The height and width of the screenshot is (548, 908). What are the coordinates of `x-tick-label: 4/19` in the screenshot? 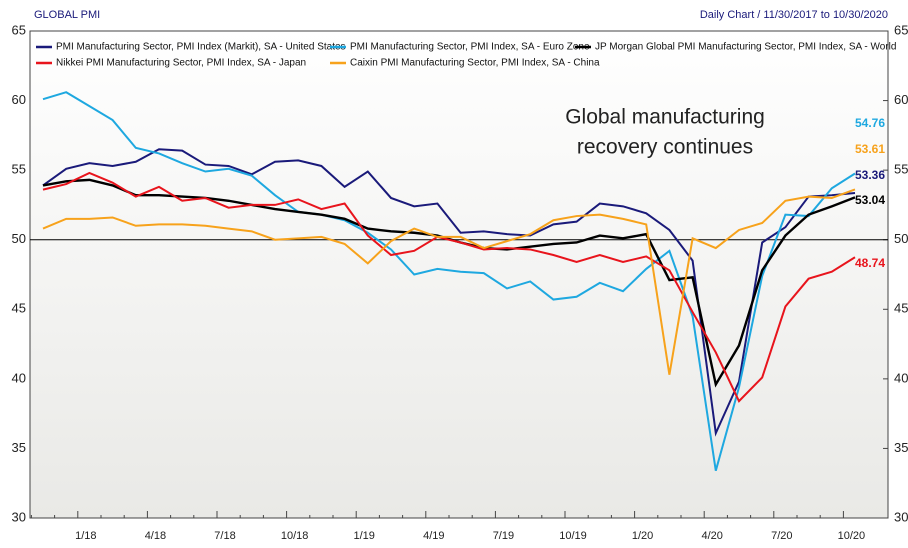 It's located at (433, 536).